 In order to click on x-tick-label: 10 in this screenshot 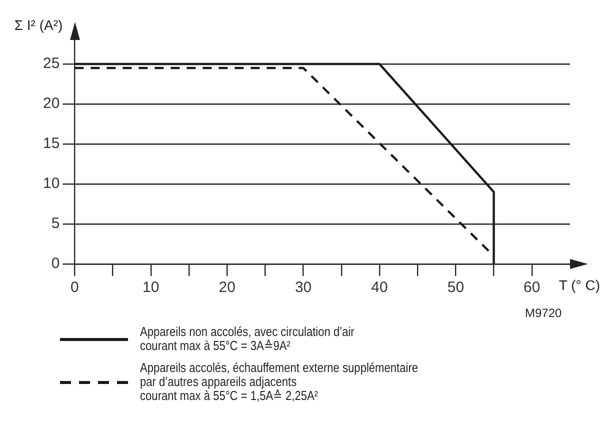, I will do `click(151, 287)`.